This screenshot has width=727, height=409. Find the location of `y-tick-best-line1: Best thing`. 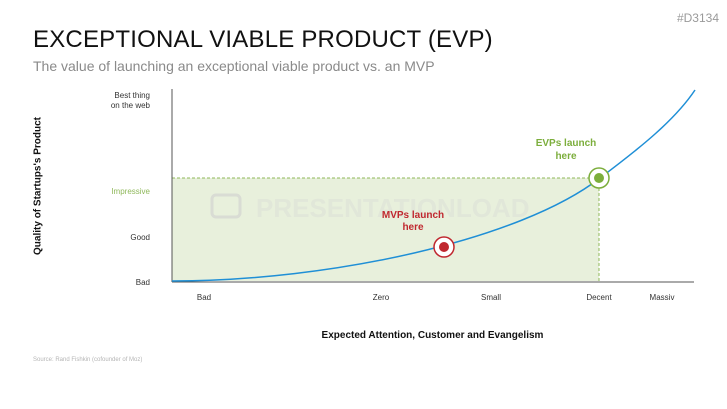

y-tick-best-line1: Best thing is located at coordinates (132, 95).